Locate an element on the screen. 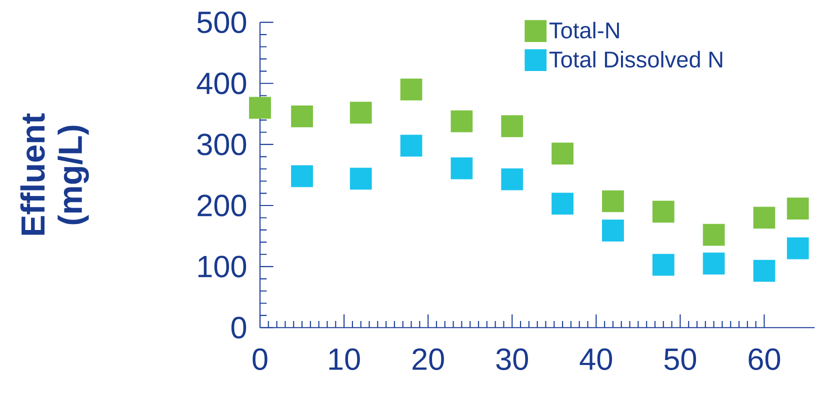  legend-label: Total Dissolved N is located at coordinates (635, 59).